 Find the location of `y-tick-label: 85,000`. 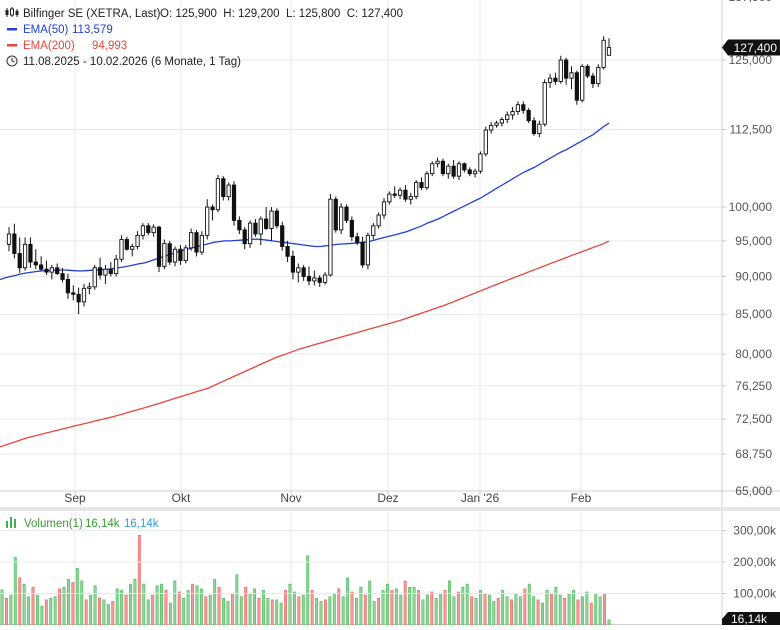

y-tick-label: 85,000 is located at coordinates (753, 314).